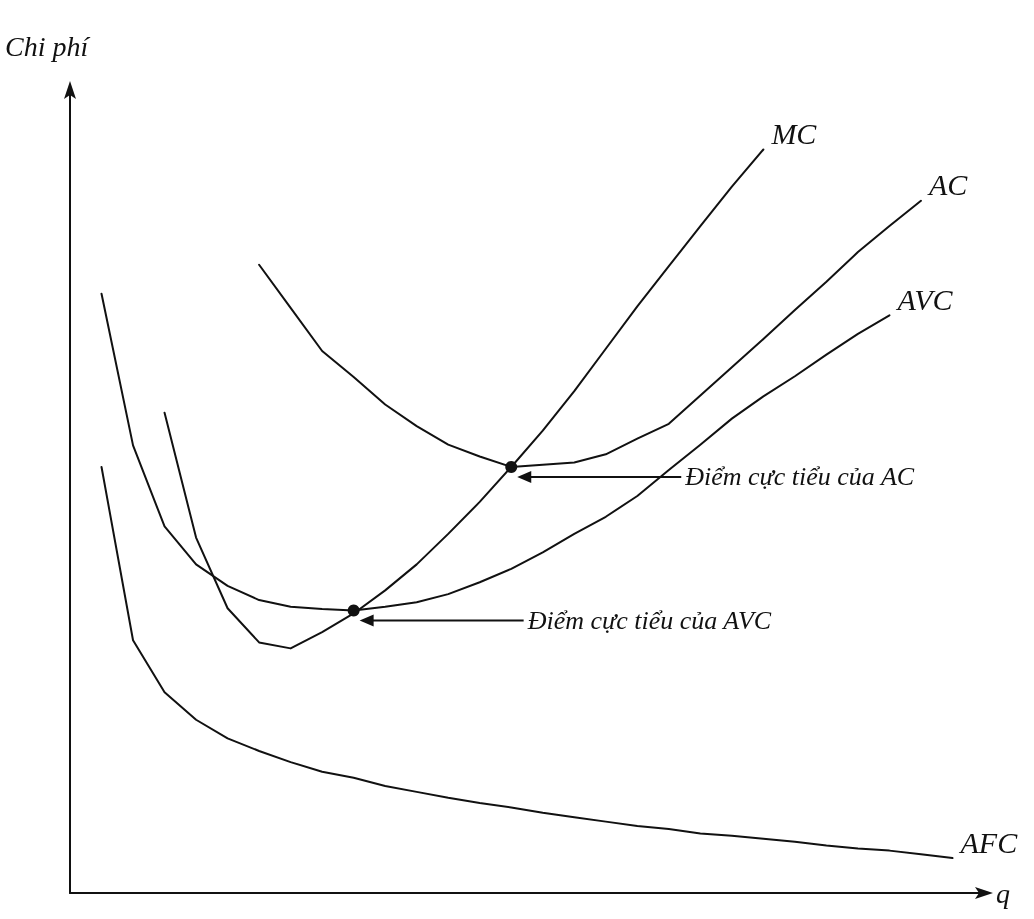 This screenshot has width=1034, height=919. I want to click on x-axis-title: q, so click(1003, 893).